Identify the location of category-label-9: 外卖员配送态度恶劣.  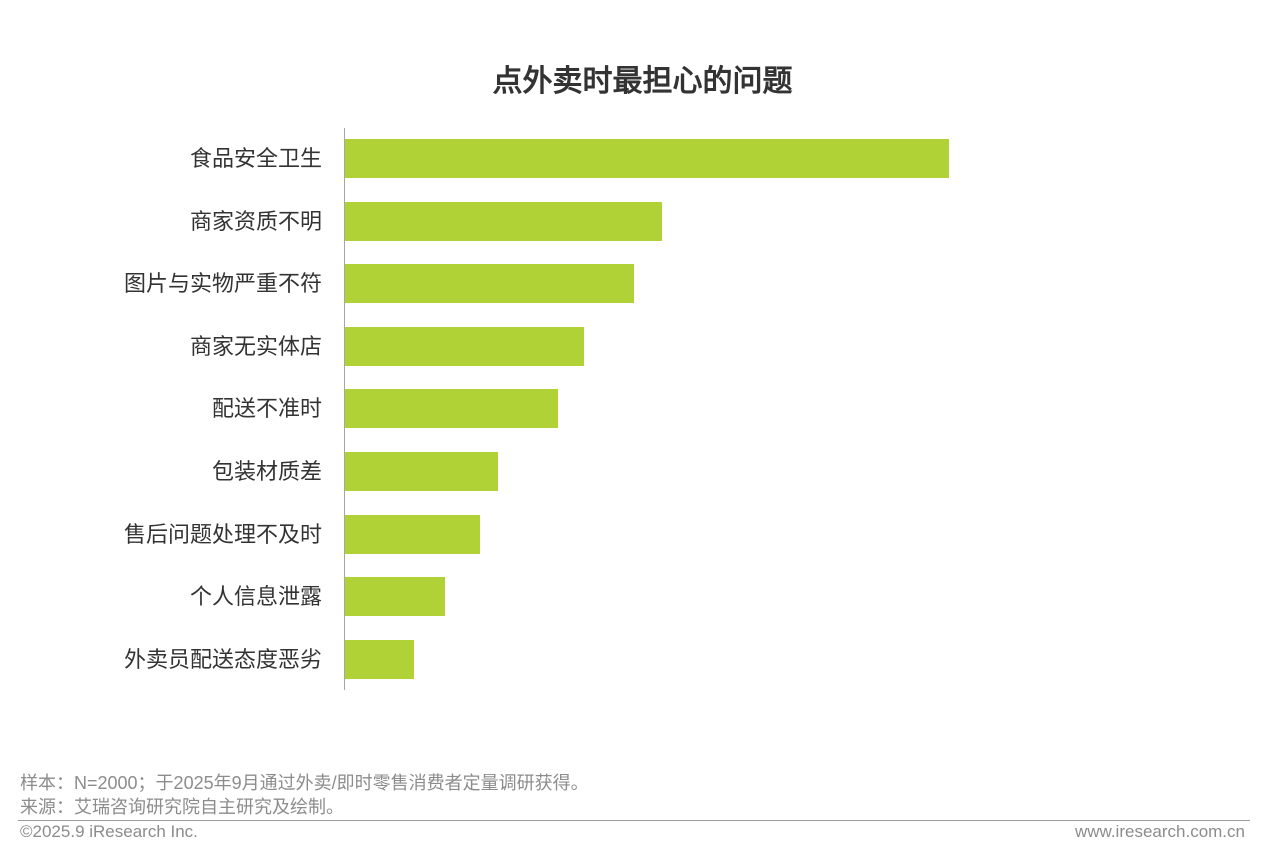
(222, 659).